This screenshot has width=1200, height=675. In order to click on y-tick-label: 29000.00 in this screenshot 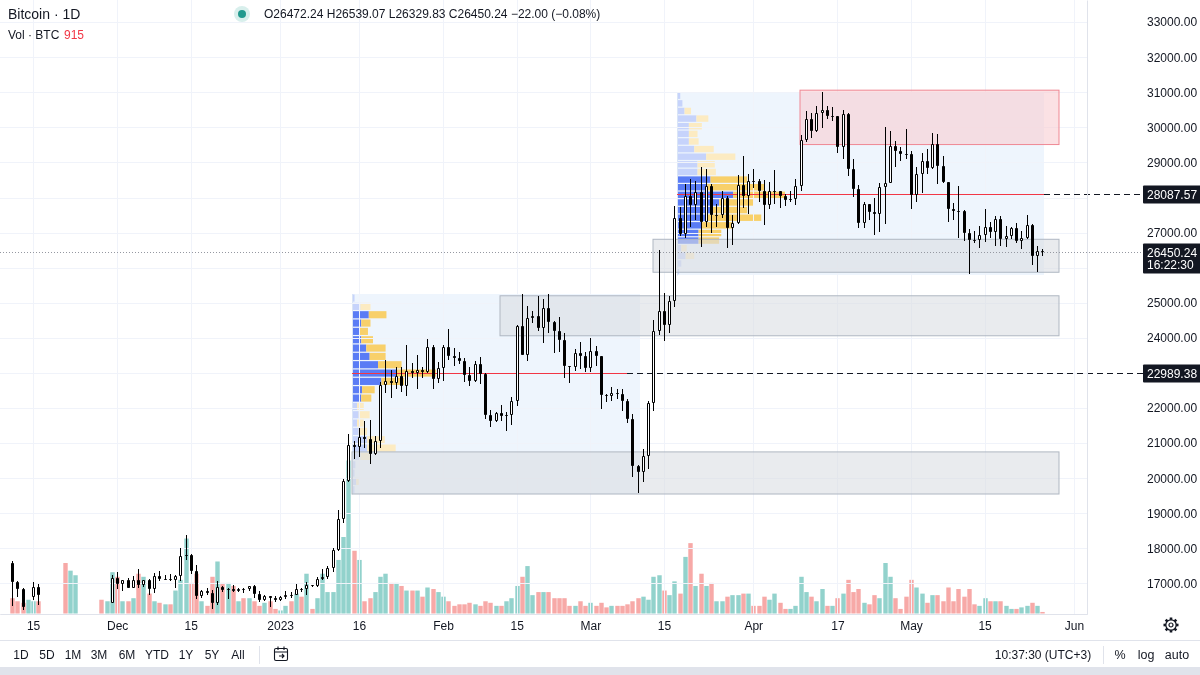, I will do `click(1172, 162)`.